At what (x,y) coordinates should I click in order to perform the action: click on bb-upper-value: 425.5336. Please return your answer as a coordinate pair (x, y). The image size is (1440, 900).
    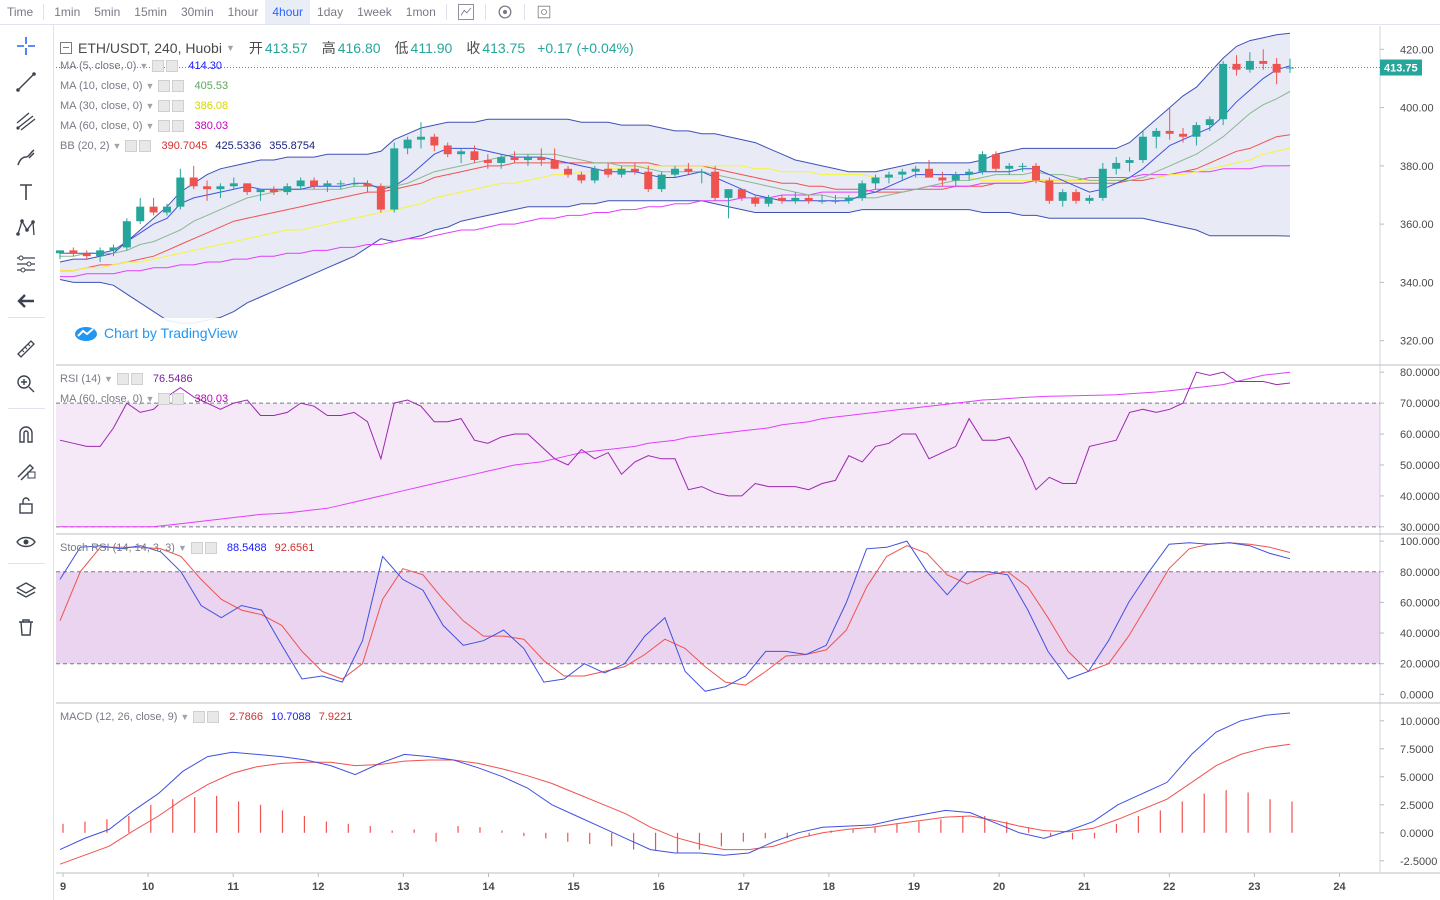
    Looking at the image, I should click on (238, 146).